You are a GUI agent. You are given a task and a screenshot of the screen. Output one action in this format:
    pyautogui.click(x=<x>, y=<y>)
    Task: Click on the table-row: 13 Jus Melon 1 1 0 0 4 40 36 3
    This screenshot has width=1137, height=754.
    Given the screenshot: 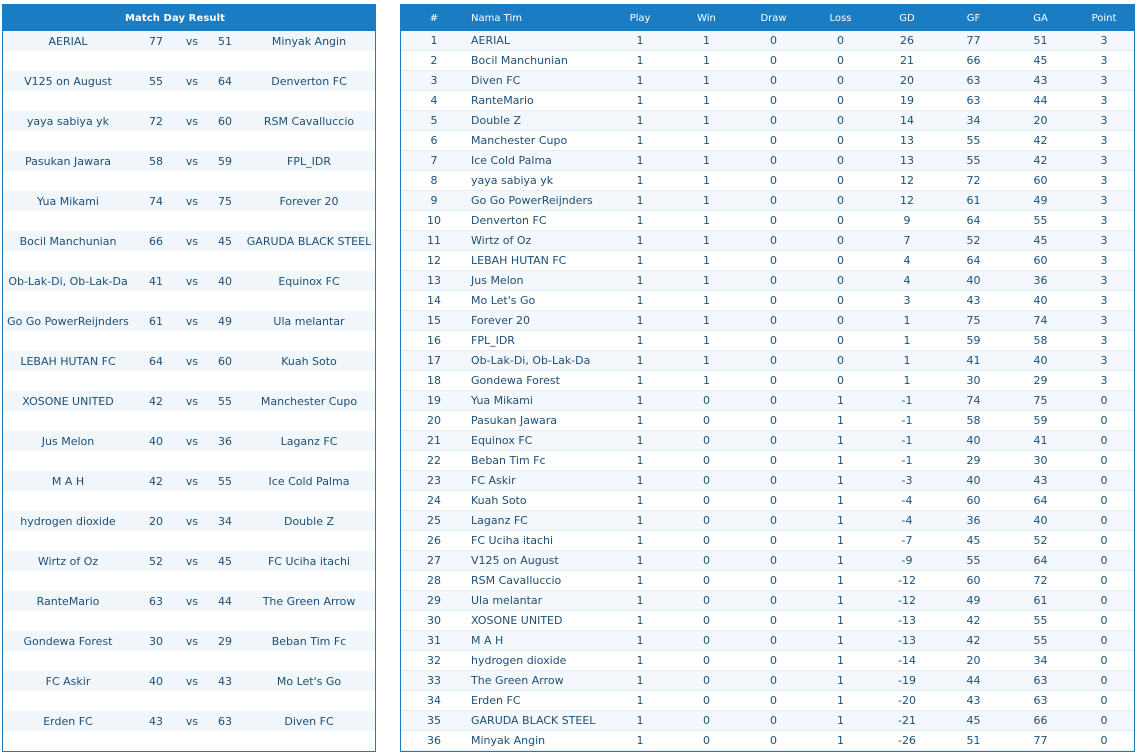 What is the action you would take?
    pyautogui.click(x=767, y=281)
    